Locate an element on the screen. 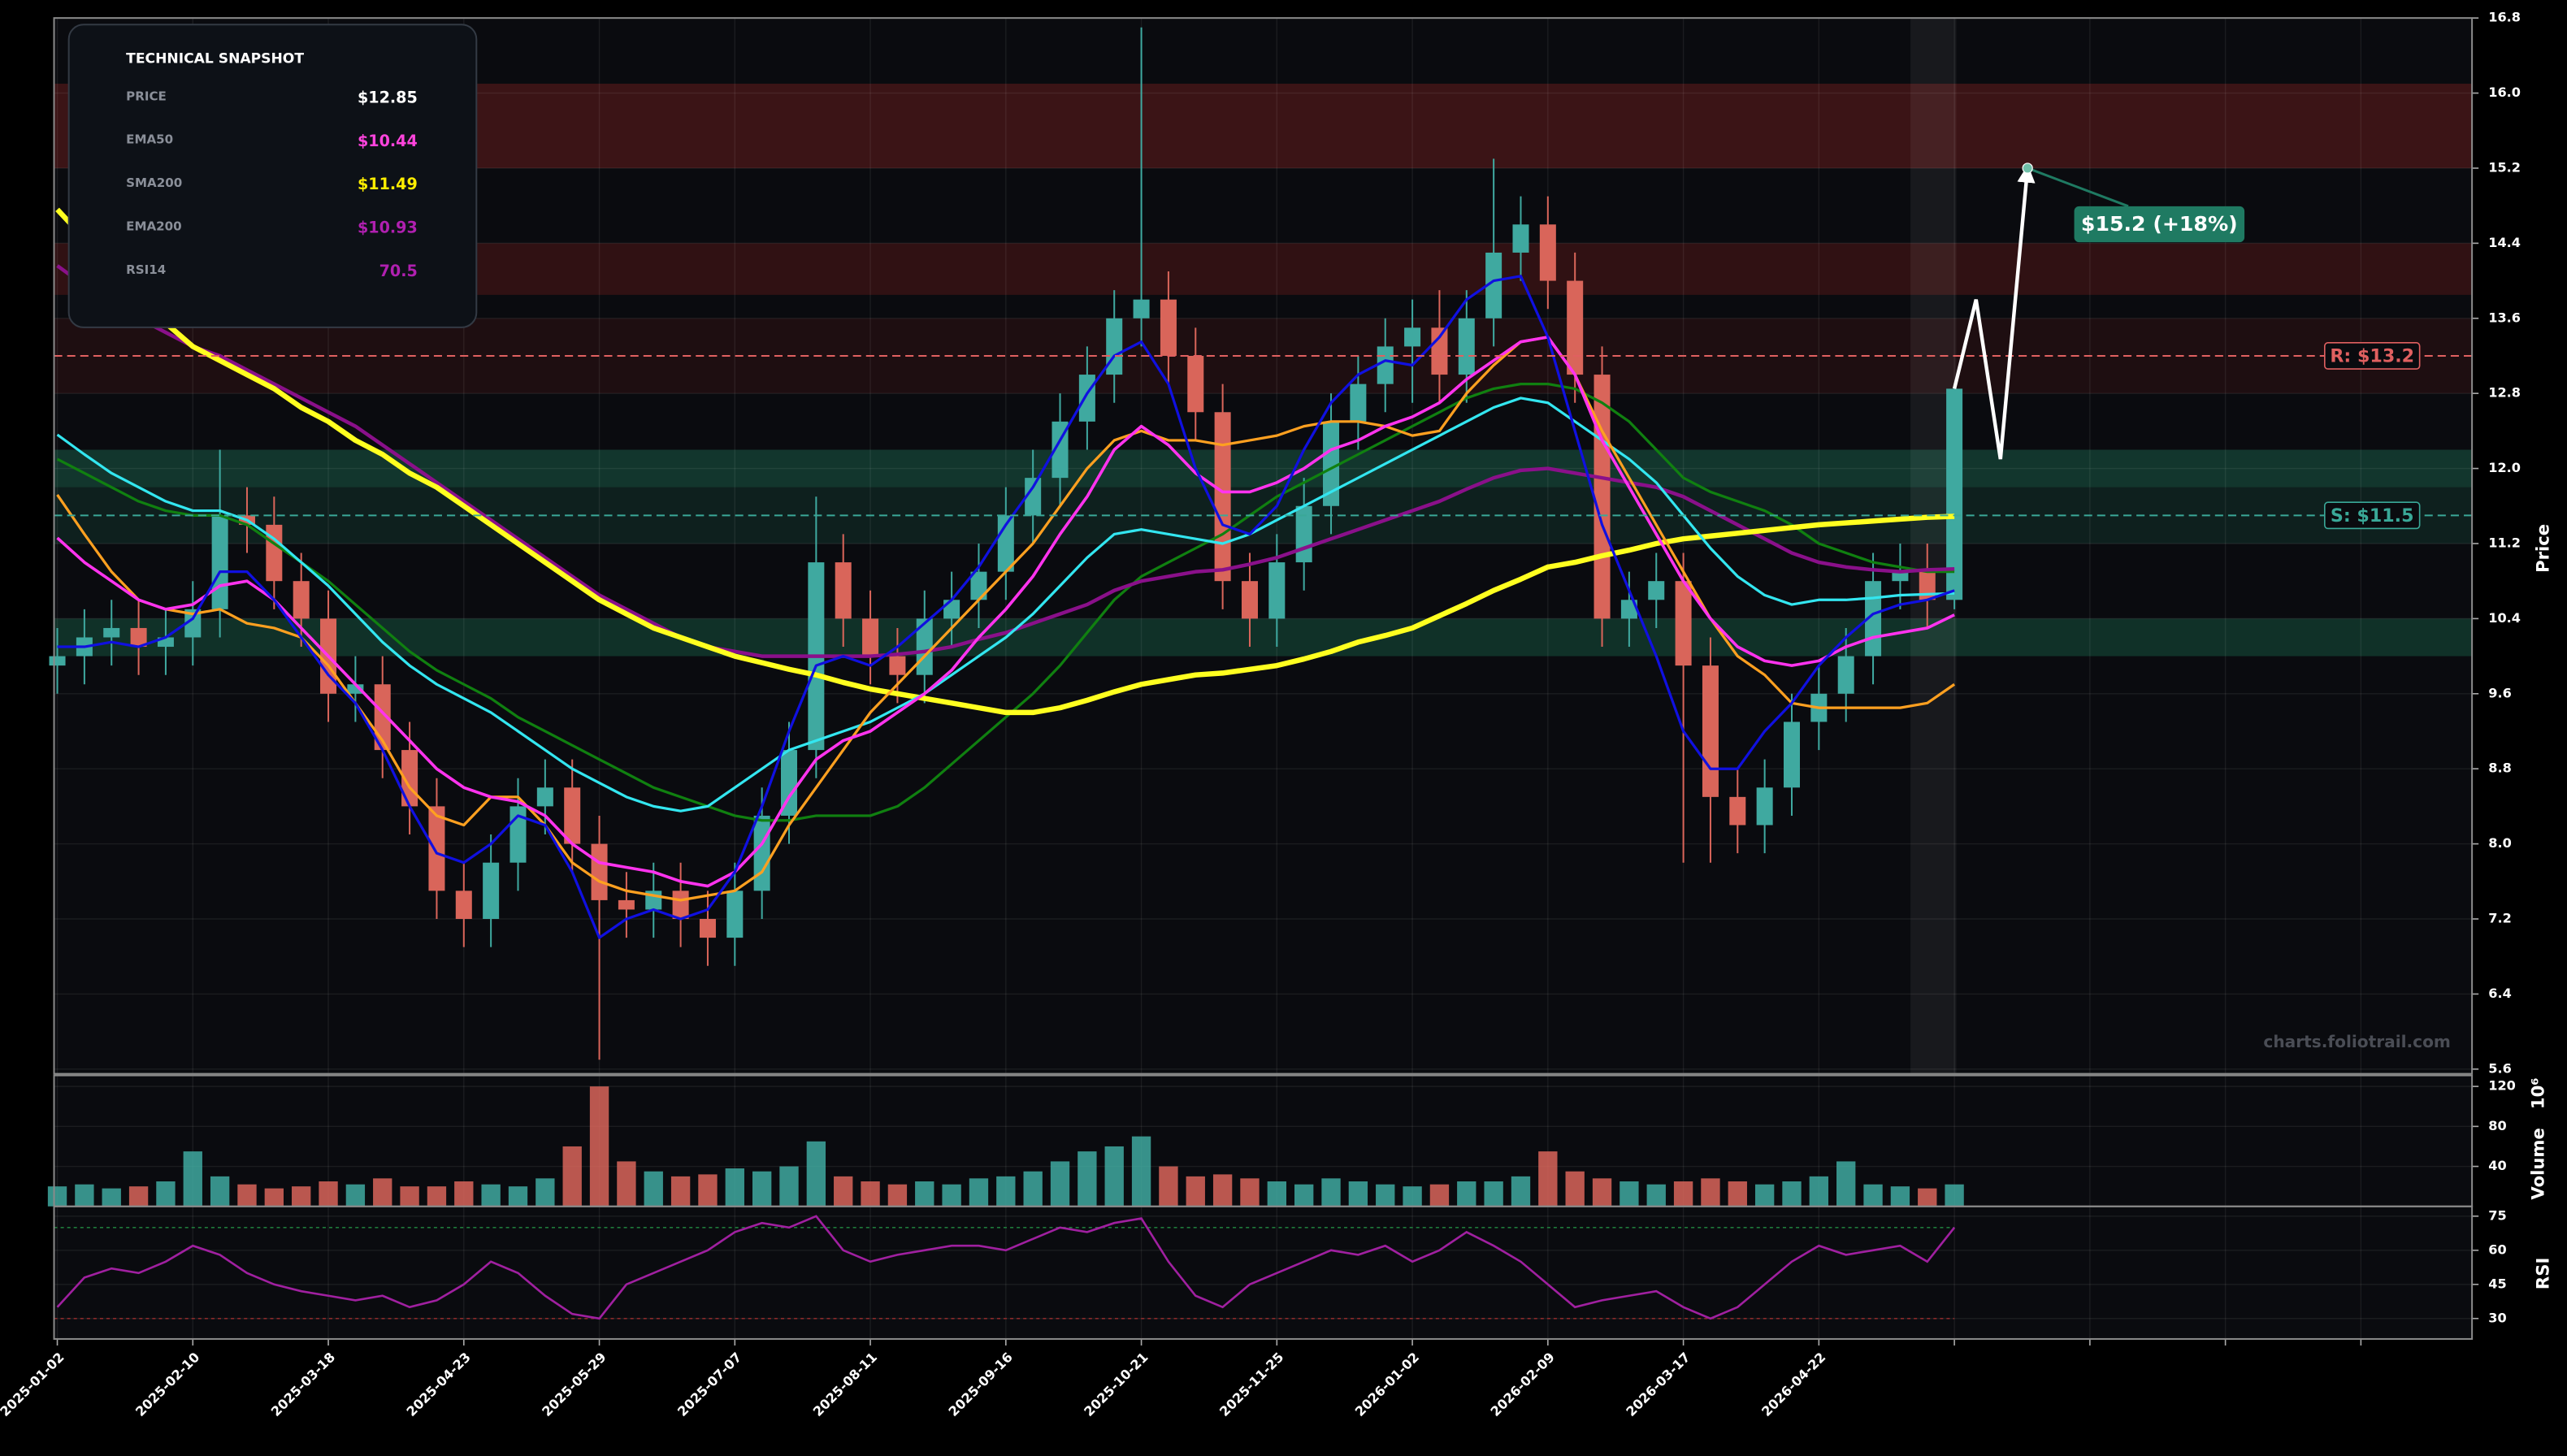 The width and height of the screenshot is (2567, 1456). y-axis-title: RSI is located at coordinates (2543, 1273).